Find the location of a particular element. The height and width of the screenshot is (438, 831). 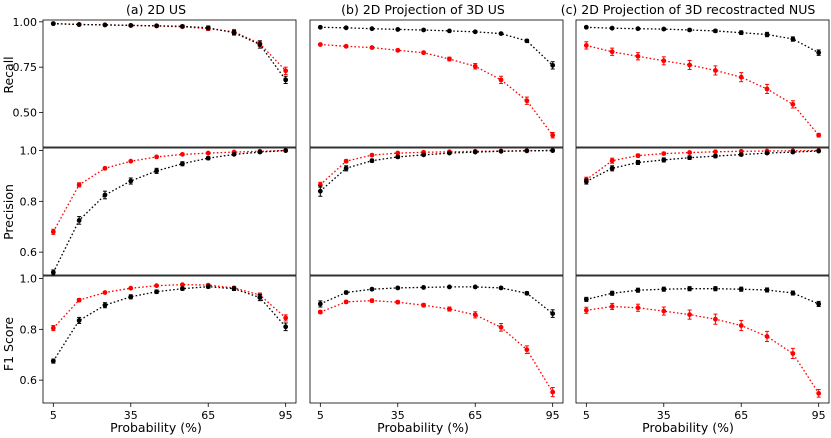

panel-f1-c: 5 35 65 95 is located at coordinates (702, 348).